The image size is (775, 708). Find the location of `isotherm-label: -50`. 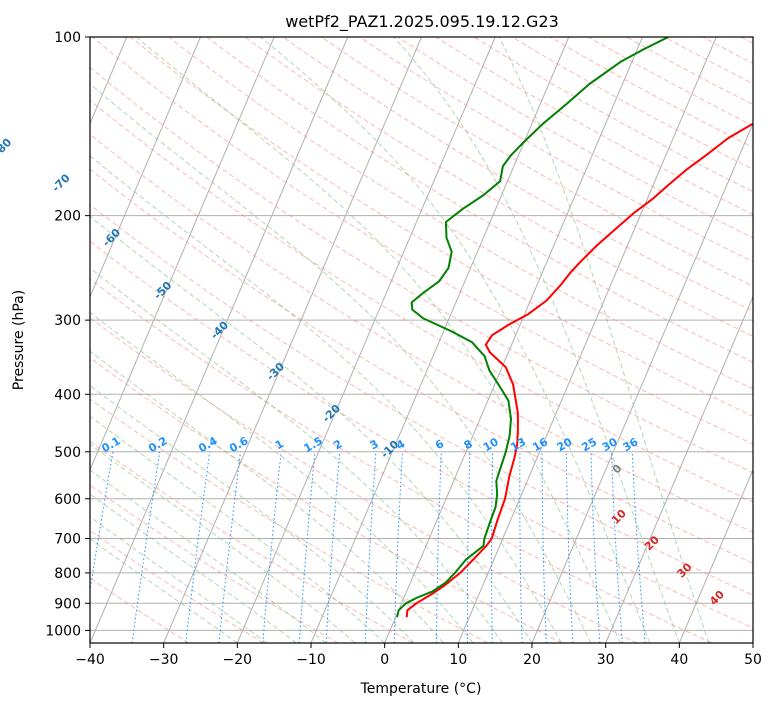

isotherm-label: -50 is located at coordinates (162, 290).